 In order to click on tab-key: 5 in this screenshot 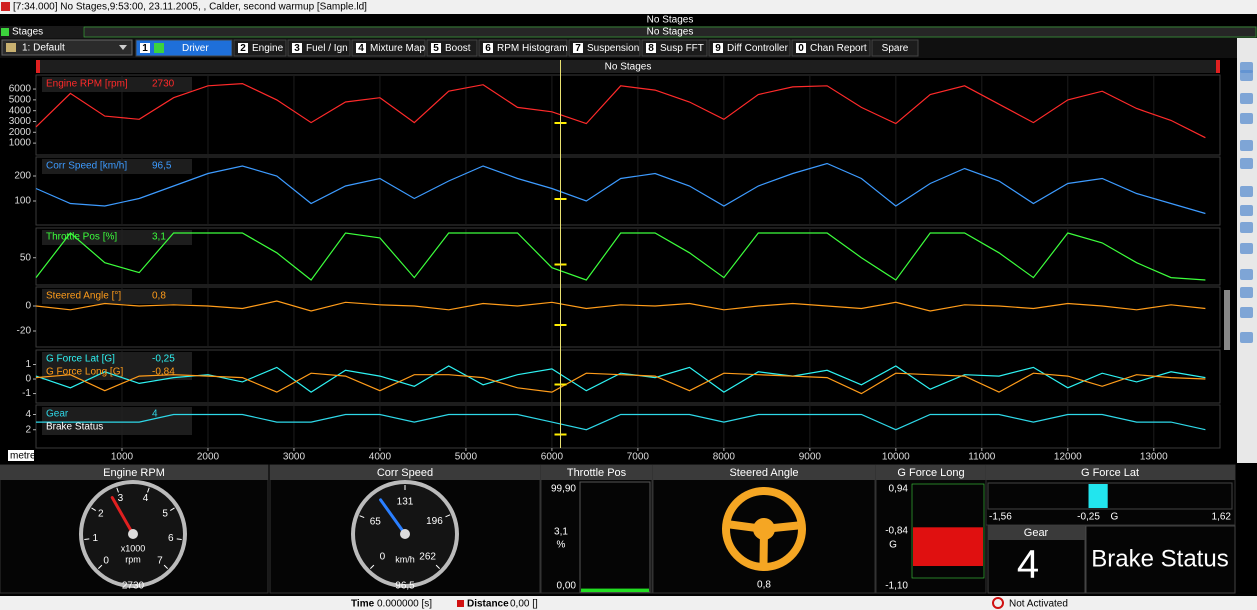, I will do `click(436, 48)`.